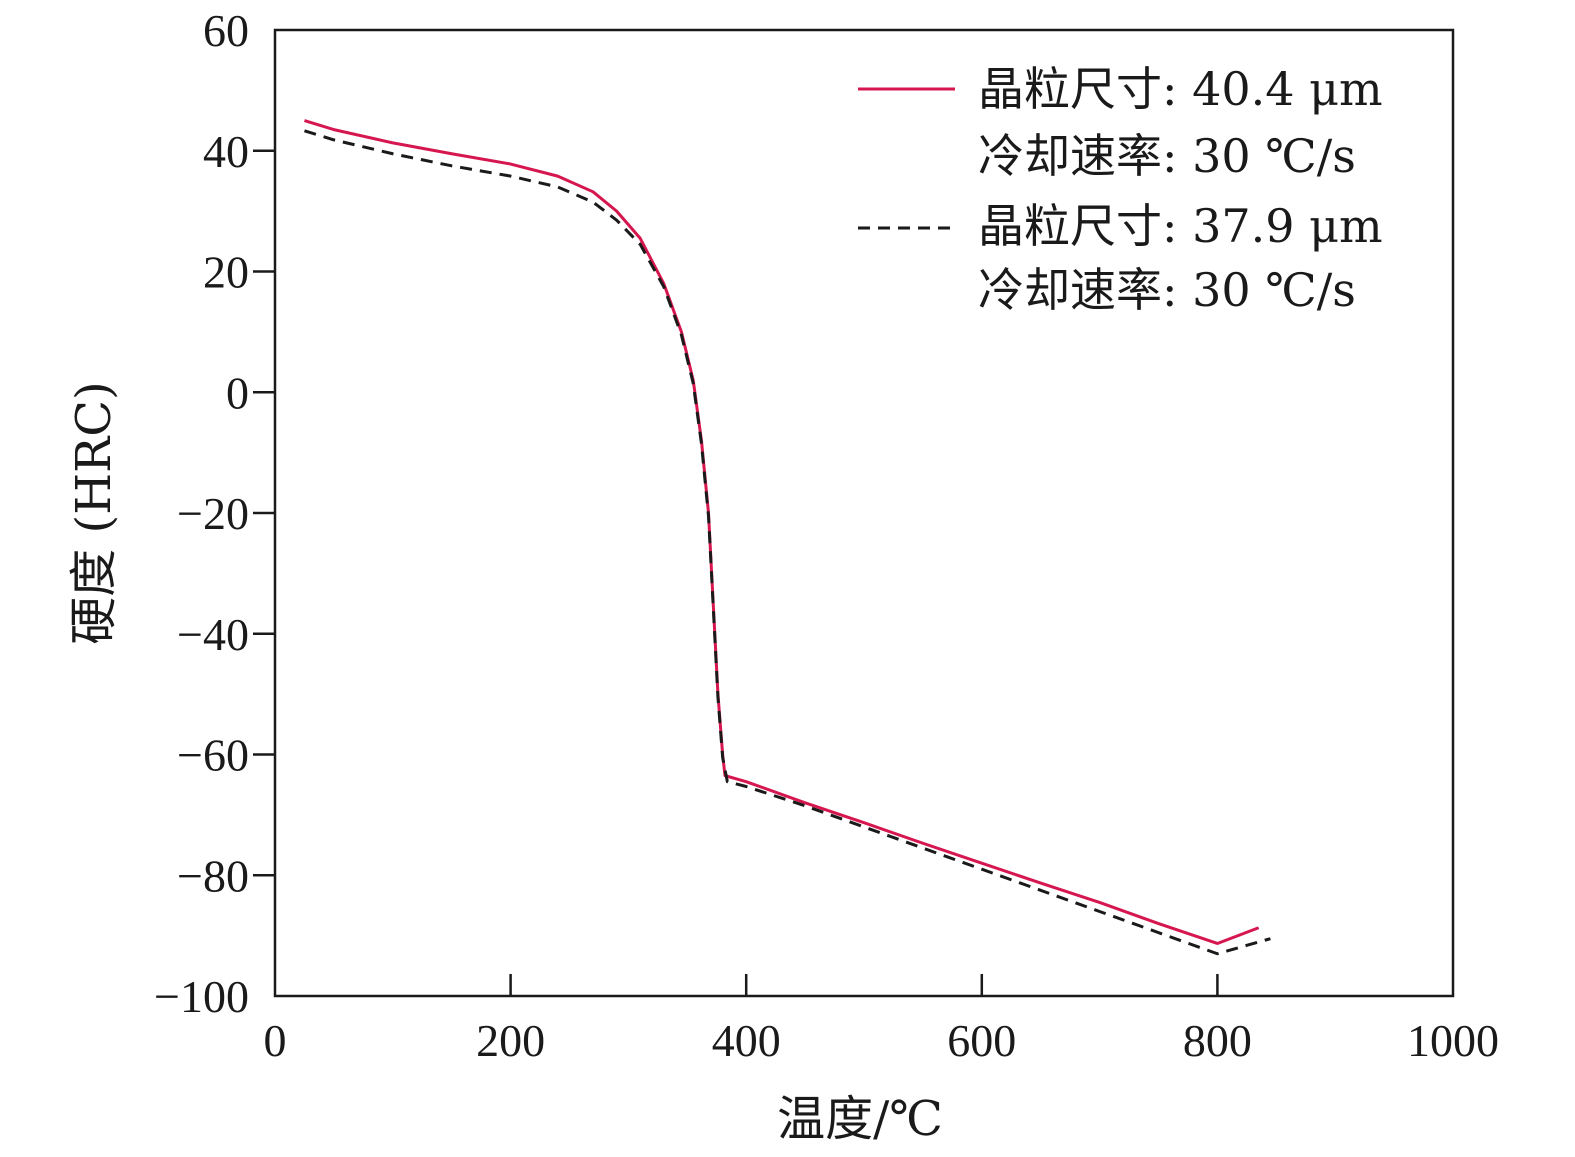 Image resolution: width=1575 pixels, height=1157 pixels. Describe the element at coordinates (275, 1040) in the screenshot. I see `x-tick-label: 0` at that location.